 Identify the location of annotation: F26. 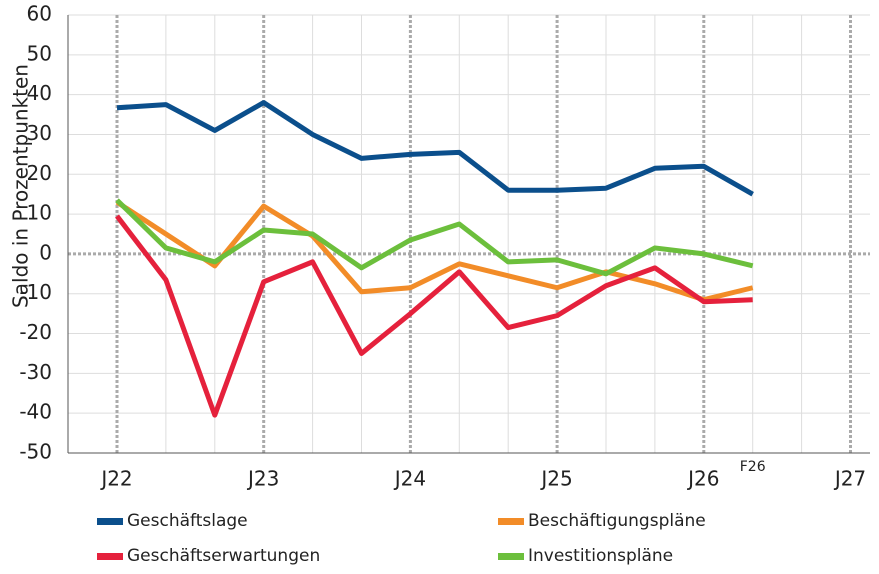
(753, 467).